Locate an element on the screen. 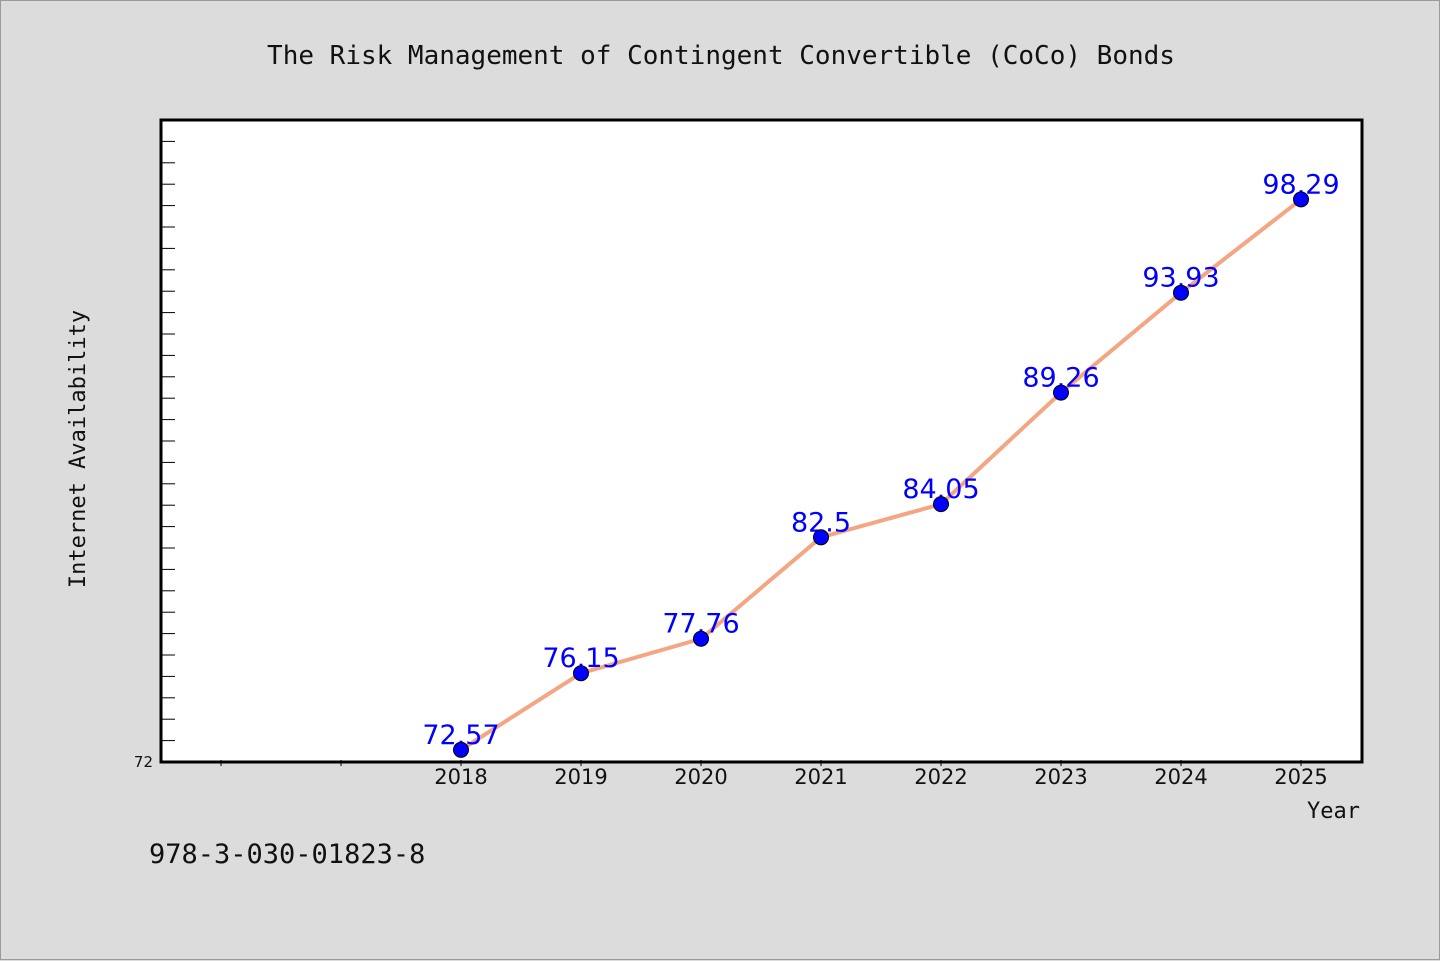 The image size is (1440, 961). x-tick-label-2025: 2025 is located at coordinates (1300, 777).